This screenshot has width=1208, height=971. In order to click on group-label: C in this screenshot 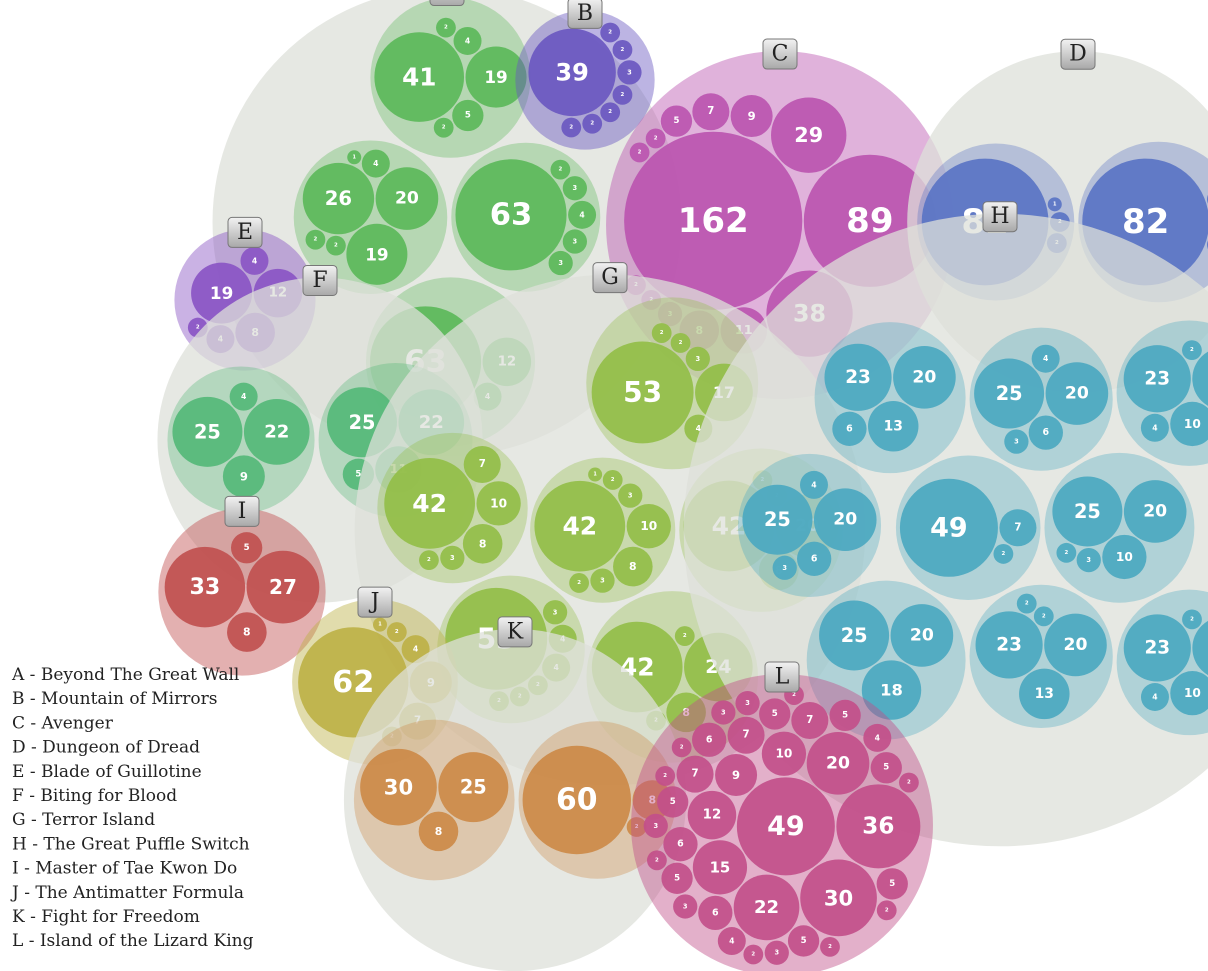, I will do `click(780, 54)`.